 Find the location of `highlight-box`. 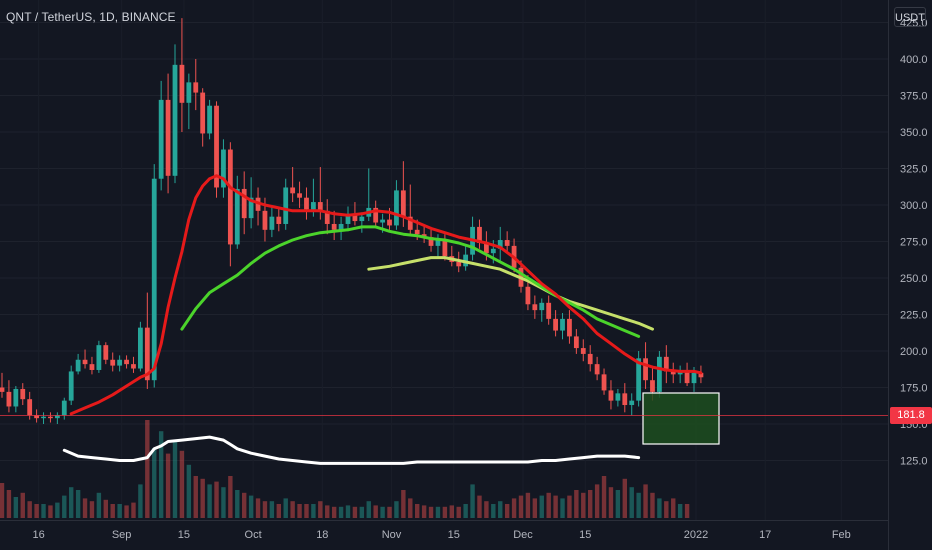

highlight-box is located at coordinates (681, 418).